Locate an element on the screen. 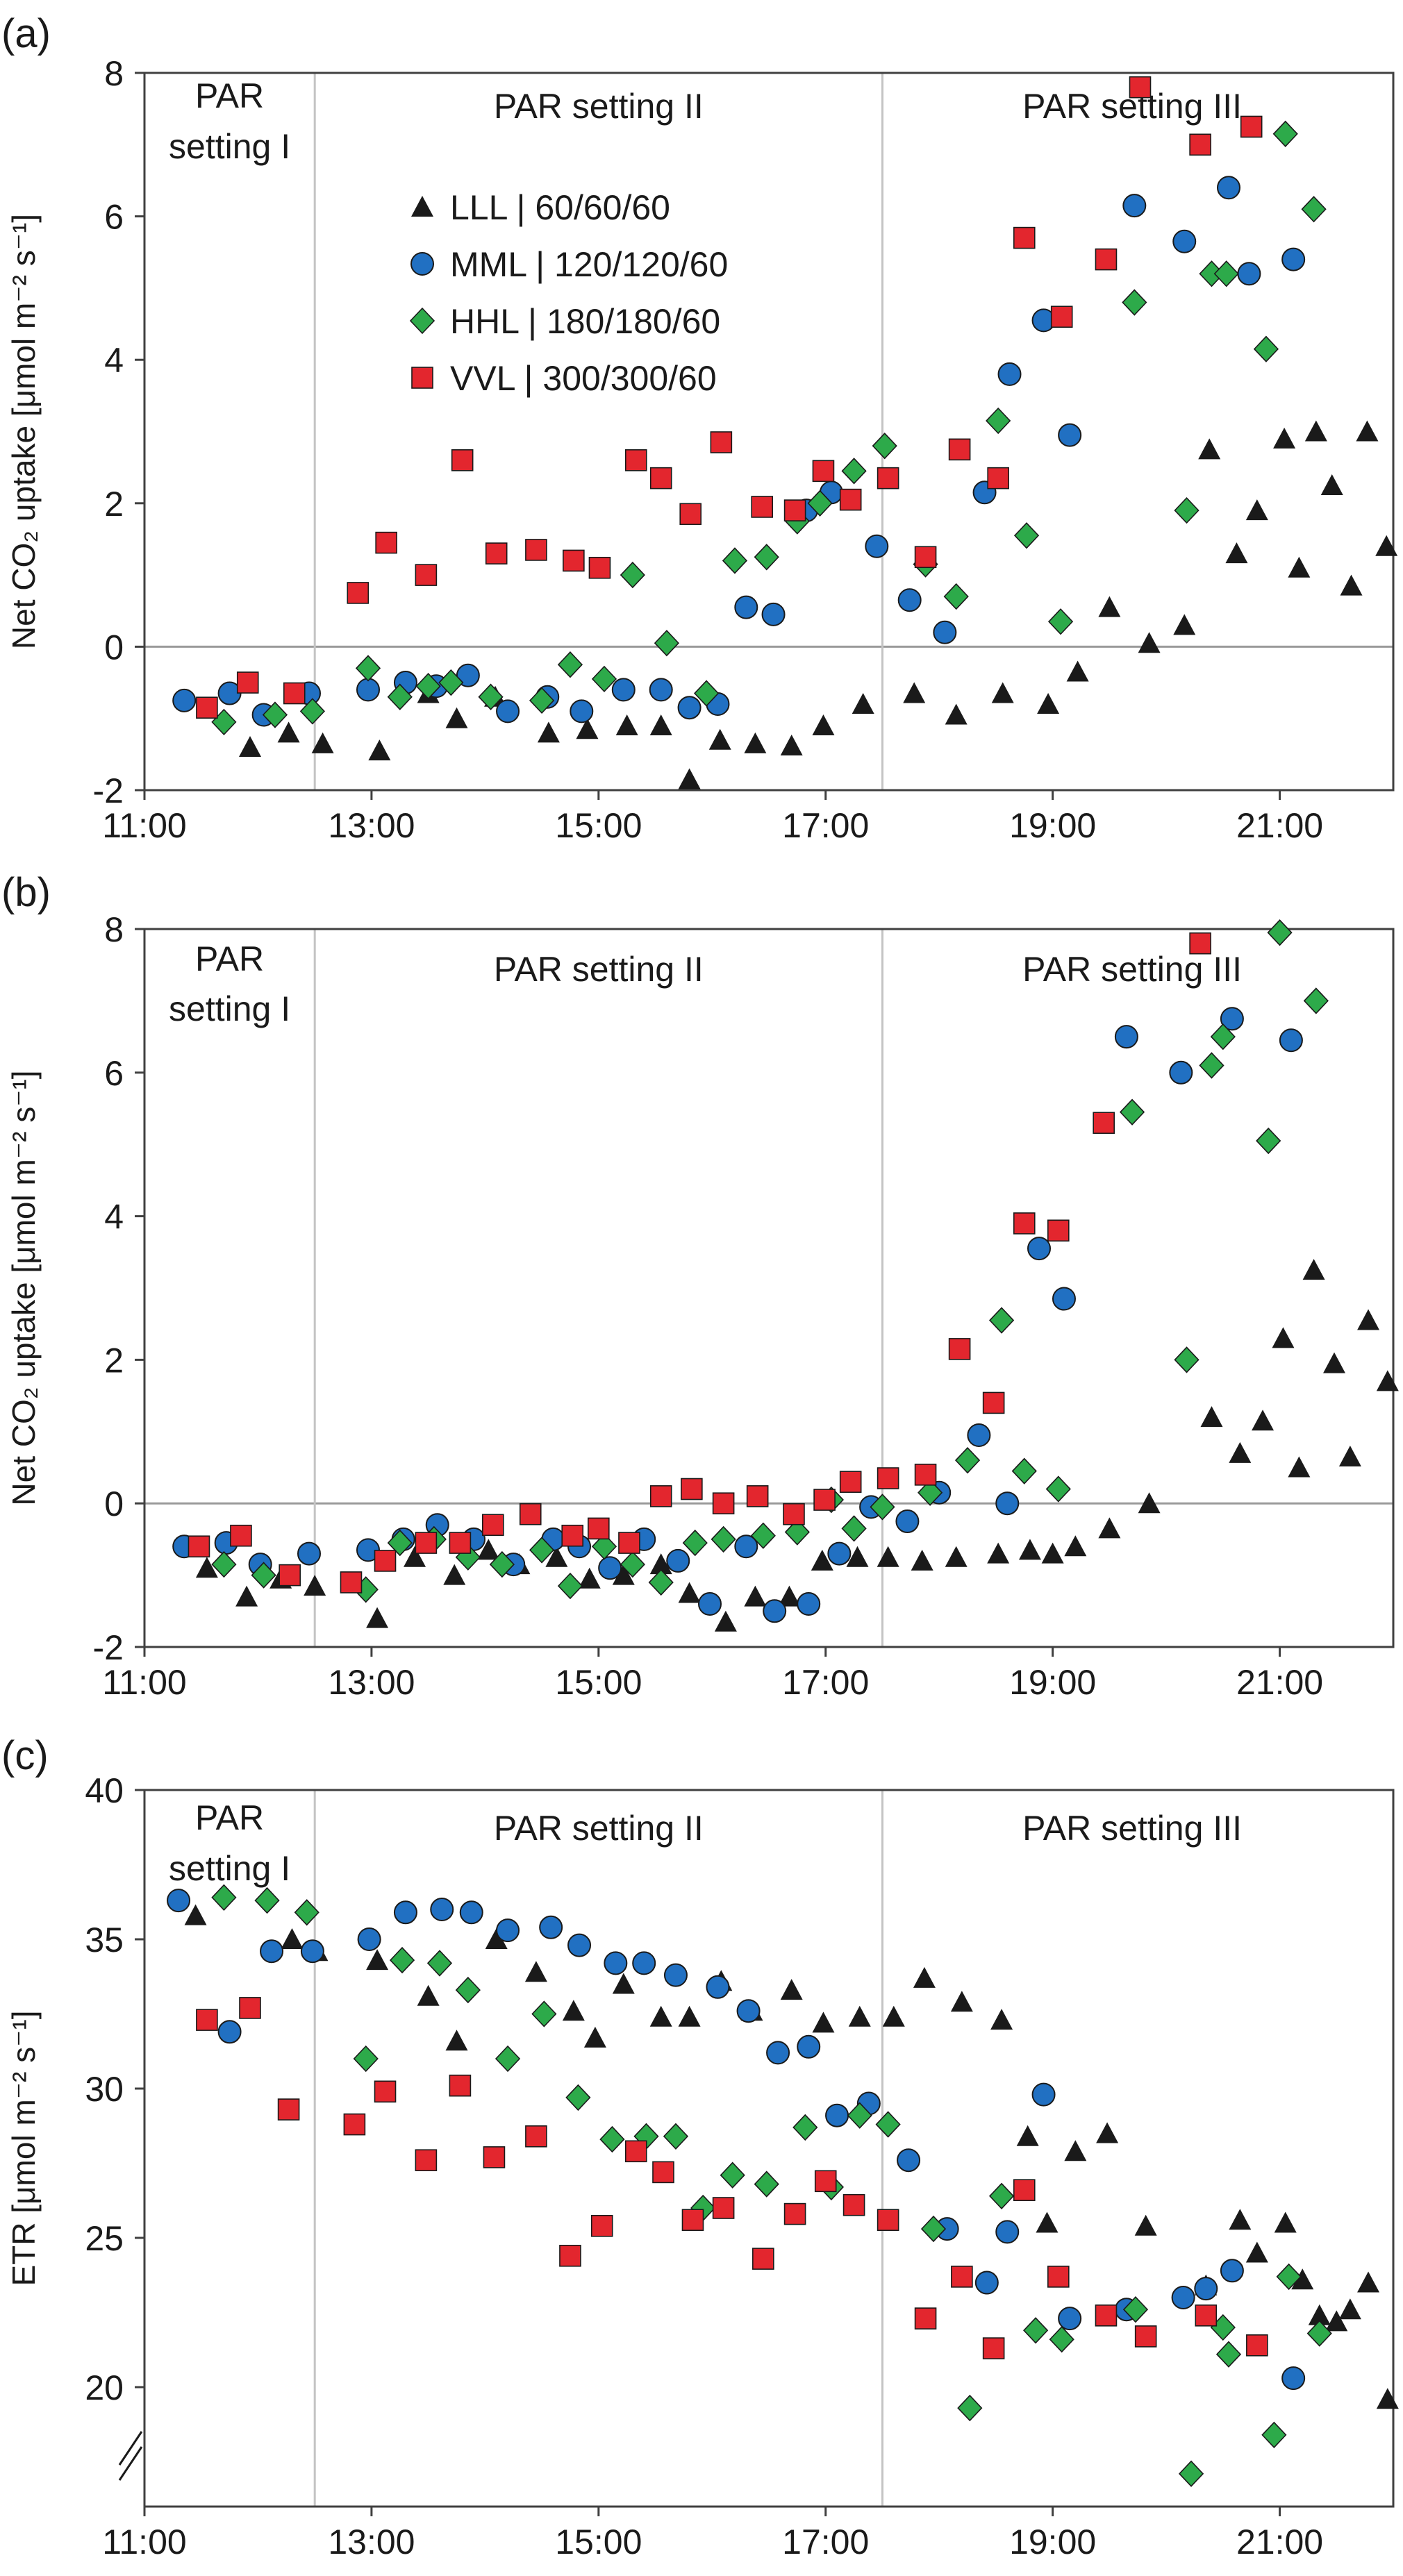 Image resolution: width=1403 pixels, height=2576 pixels. axis-break-mark is located at coordinates (130, 2448).